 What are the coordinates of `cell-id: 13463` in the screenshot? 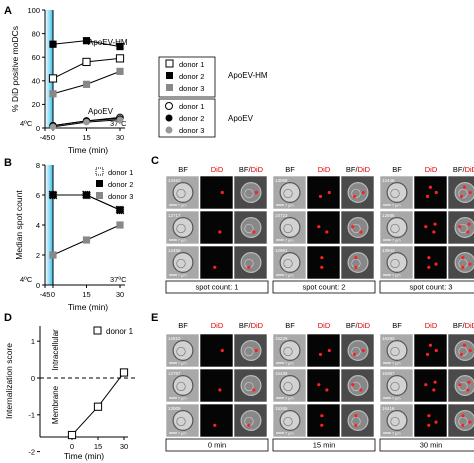 It's located at (174, 180).